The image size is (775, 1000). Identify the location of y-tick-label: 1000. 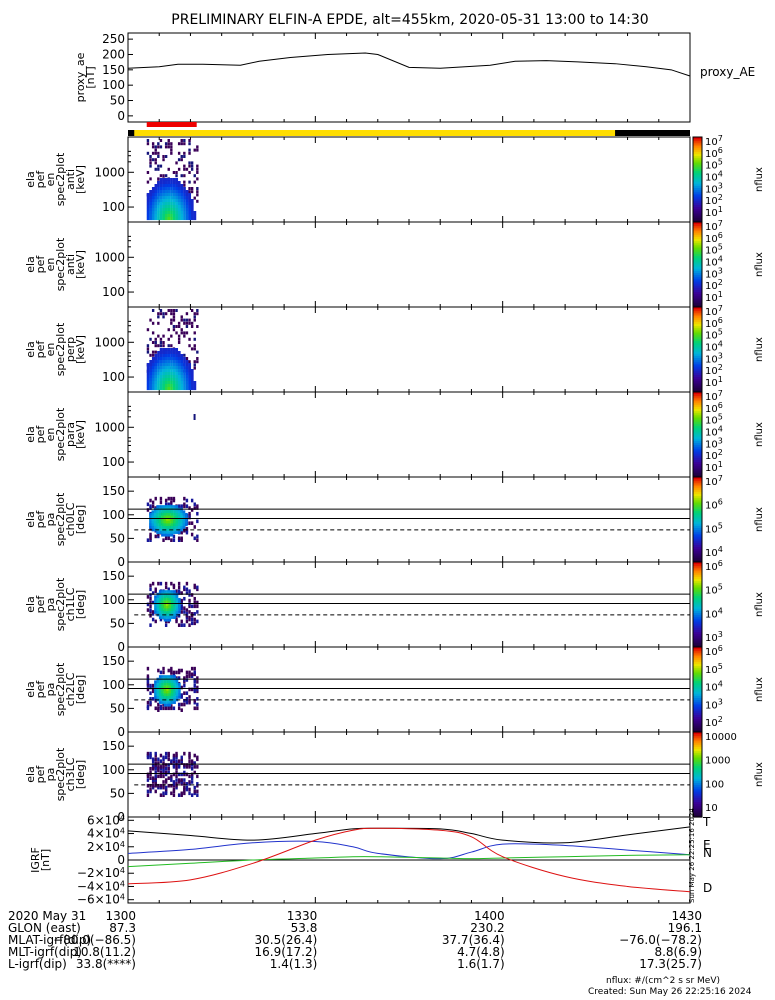
(109, 257).